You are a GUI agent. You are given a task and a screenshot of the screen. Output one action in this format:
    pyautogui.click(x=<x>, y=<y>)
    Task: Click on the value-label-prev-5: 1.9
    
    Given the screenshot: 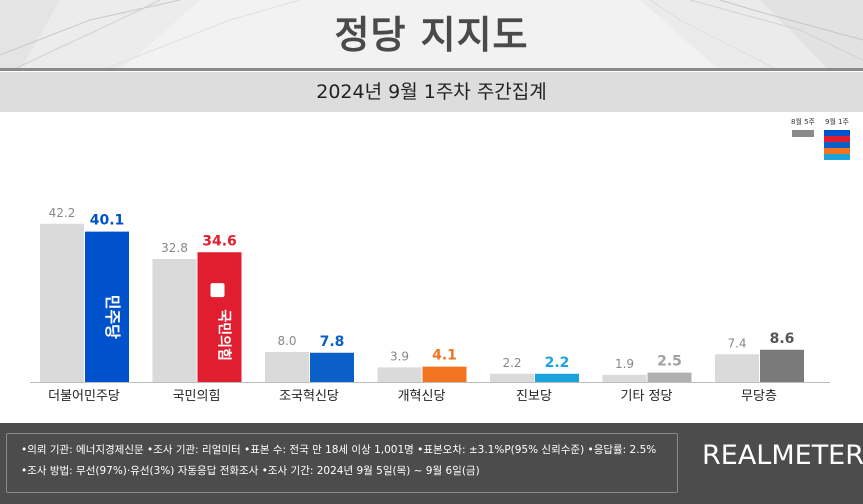 What is the action you would take?
    pyautogui.click(x=624, y=364)
    